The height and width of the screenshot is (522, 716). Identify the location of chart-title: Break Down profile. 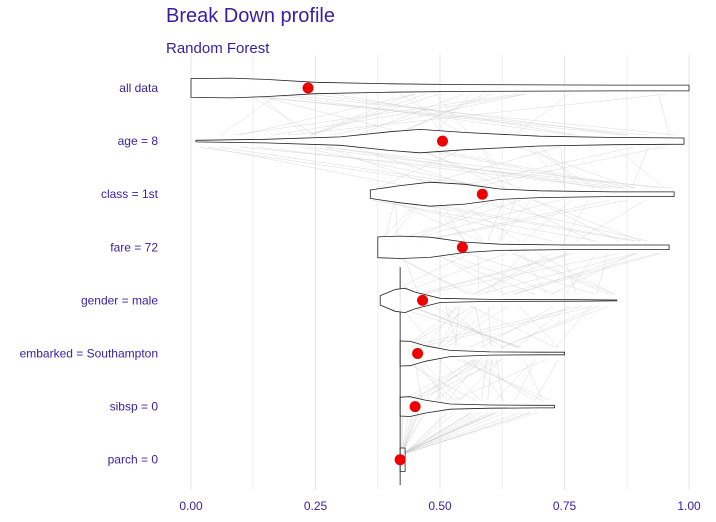
(250, 16).